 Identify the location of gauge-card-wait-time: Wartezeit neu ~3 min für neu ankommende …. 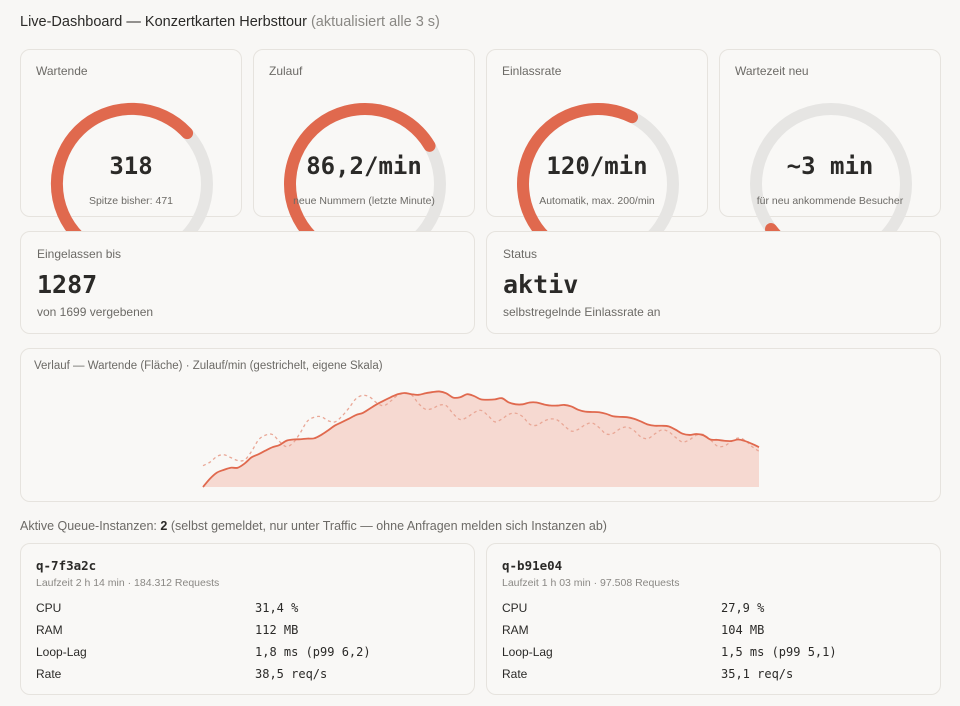
(830, 146).